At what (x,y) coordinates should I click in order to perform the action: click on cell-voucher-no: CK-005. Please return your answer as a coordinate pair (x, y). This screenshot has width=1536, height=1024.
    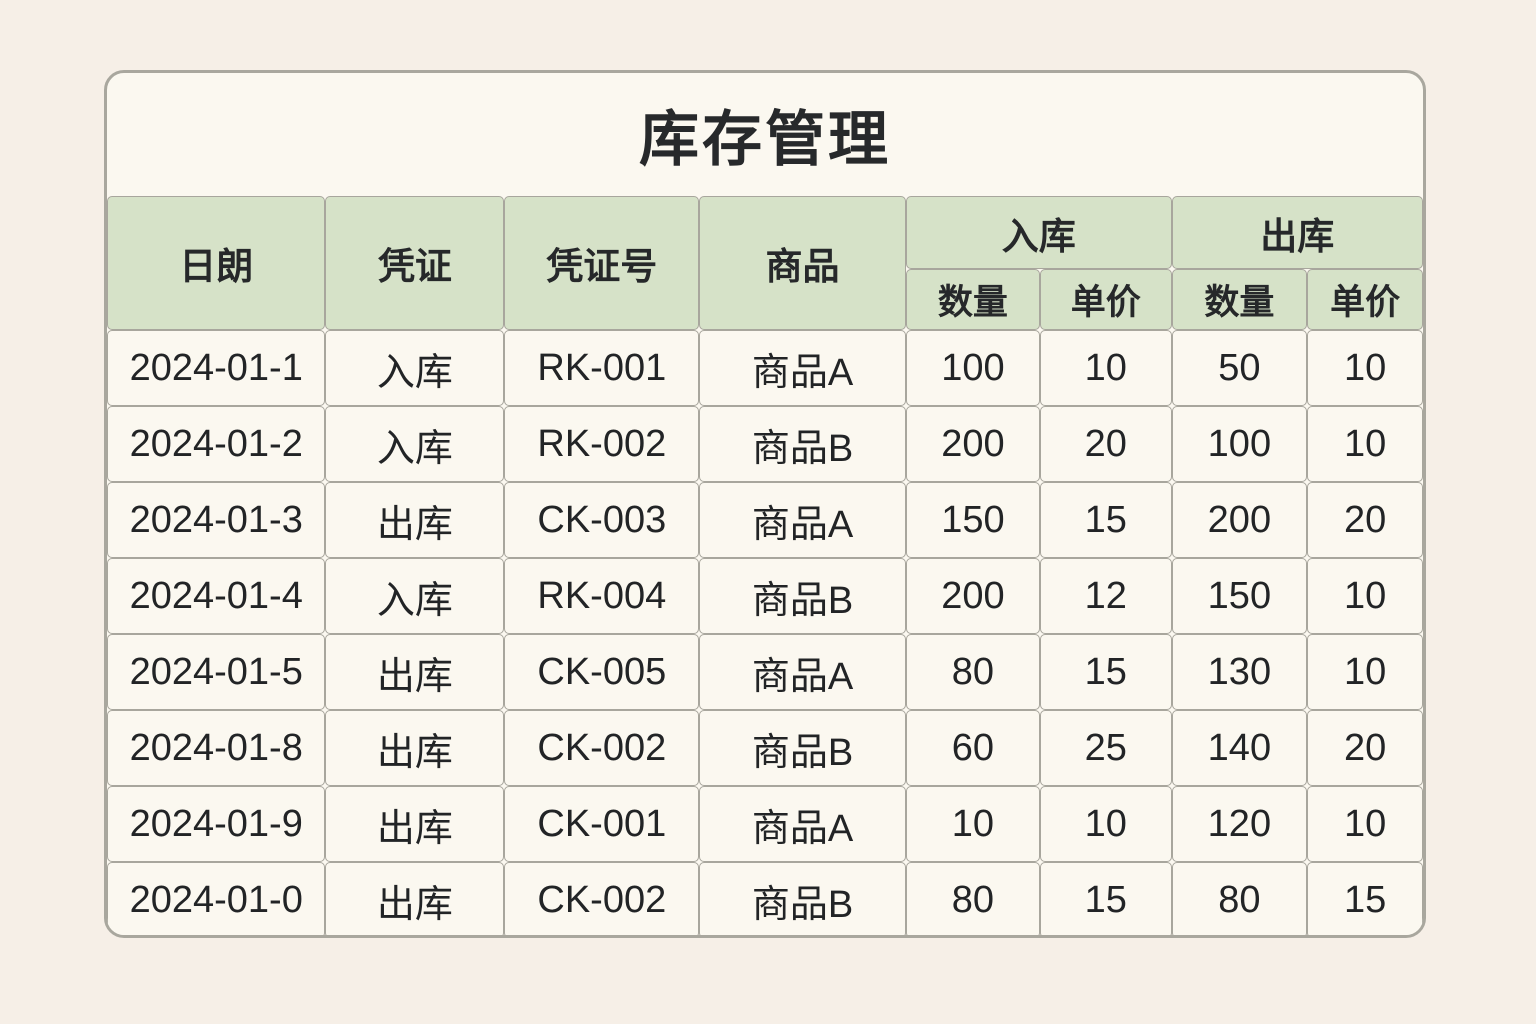
    Looking at the image, I should click on (602, 672).